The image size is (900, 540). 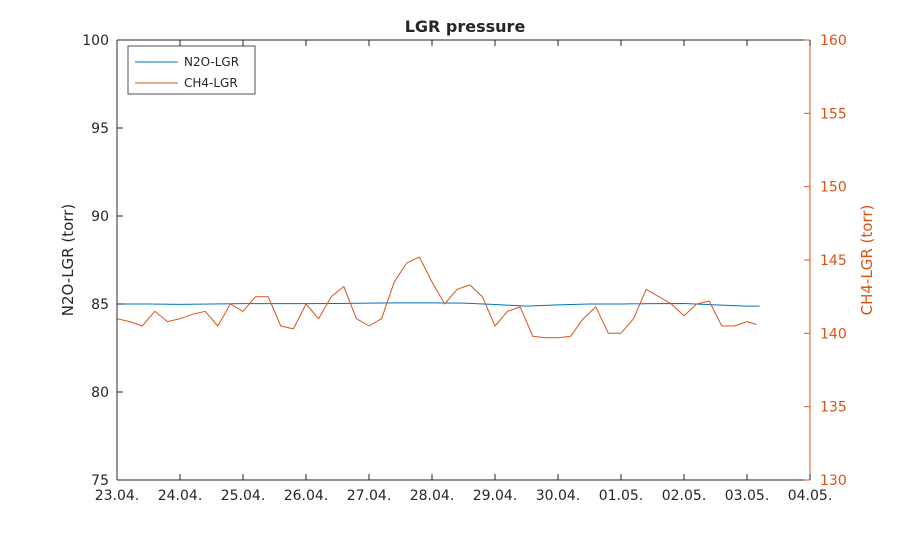 I want to click on left-axis-label: N2O-LGR (torr), so click(x=68, y=260).